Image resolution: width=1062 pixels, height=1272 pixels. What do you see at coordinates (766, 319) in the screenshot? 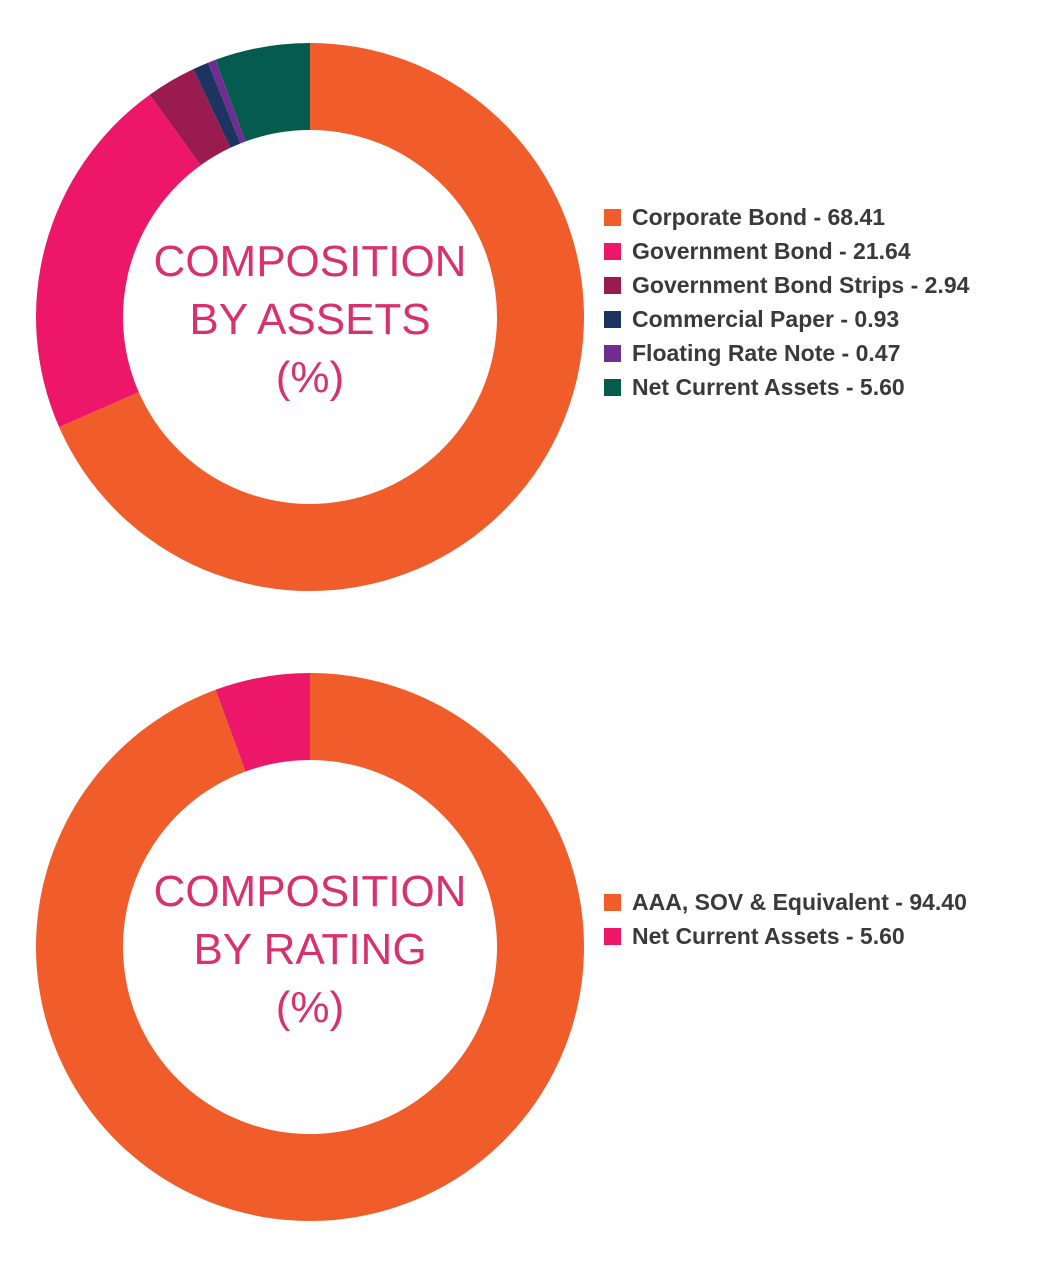
I see `legend-label: Commercial Paper - 0.93` at bounding box center [766, 319].